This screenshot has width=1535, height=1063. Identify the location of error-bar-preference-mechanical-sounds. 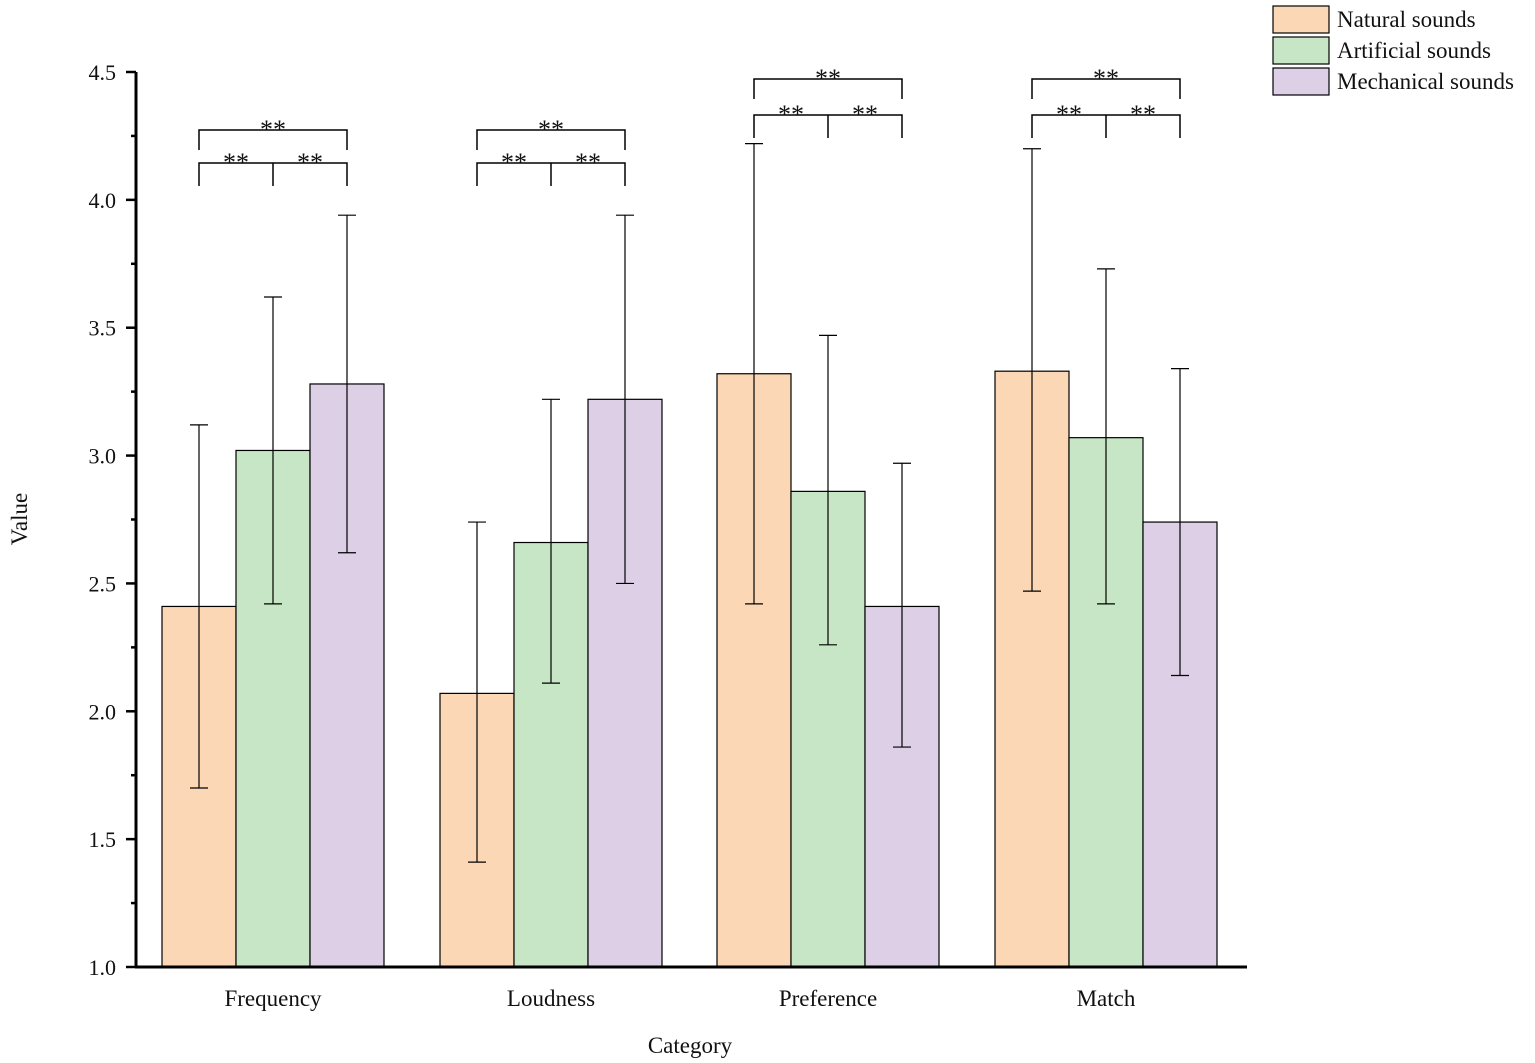
(902, 605).